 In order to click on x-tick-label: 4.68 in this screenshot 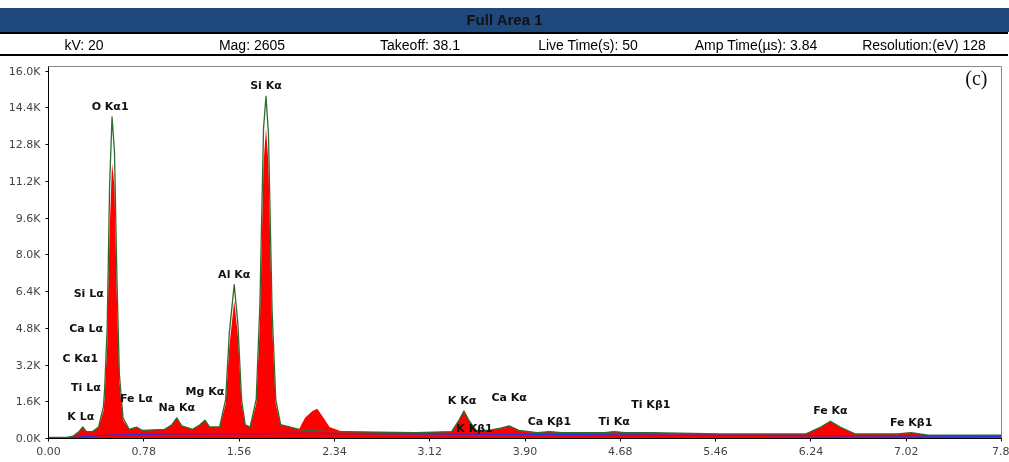, I will do `click(620, 451)`.